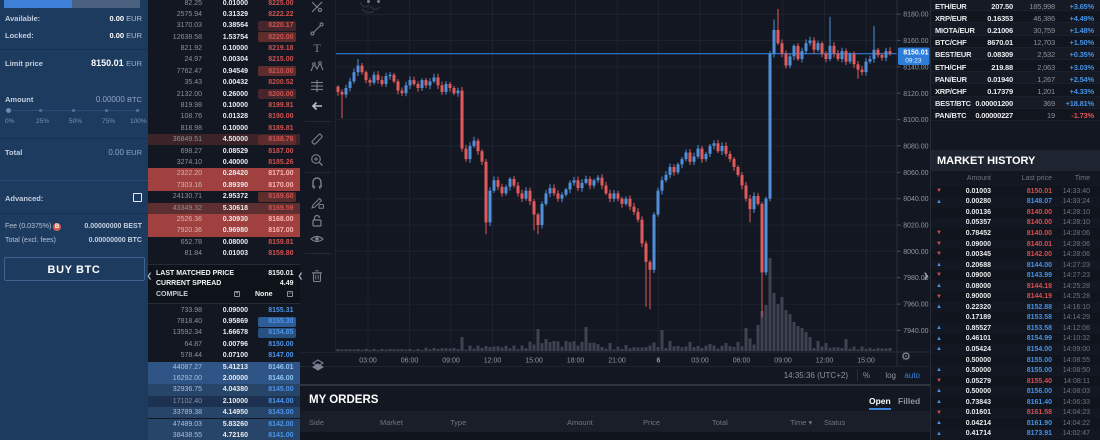 The width and height of the screenshot is (1100, 440). I want to click on svg-text: 7940.00, so click(915, 331).